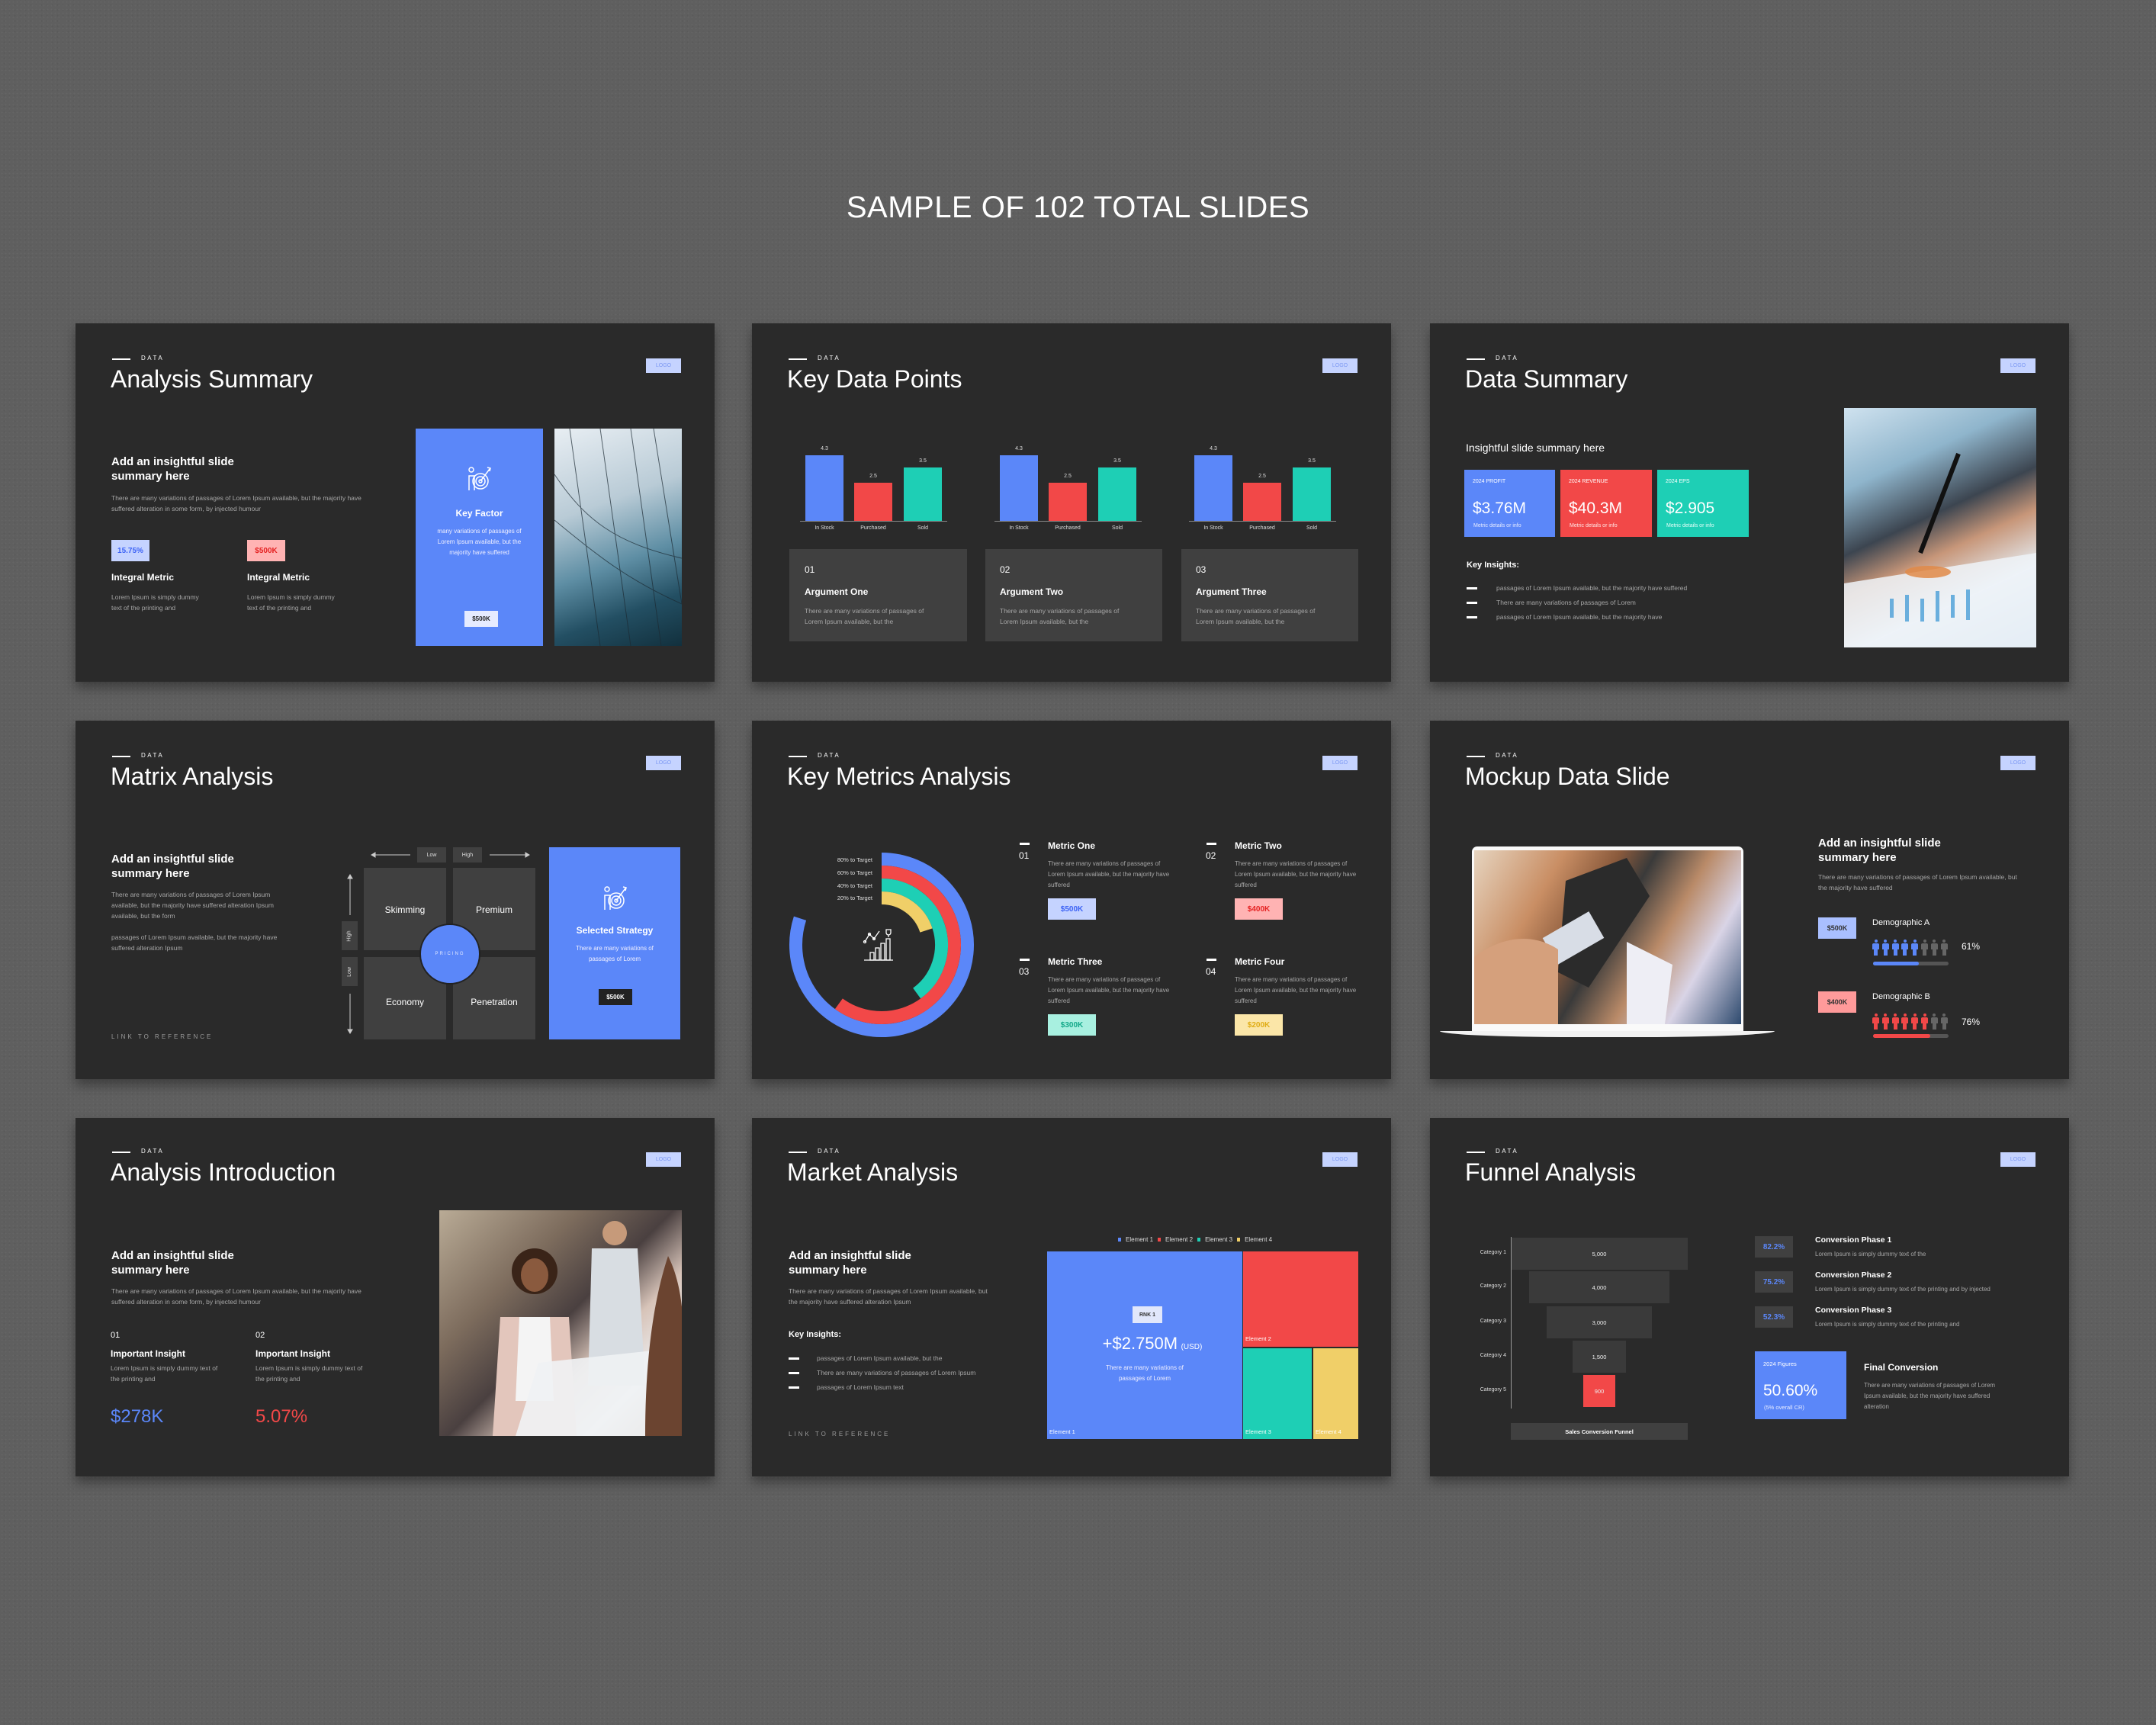 This screenshot has height=1725, width=2156. I want to click on demographic-percent: 76%, so click(1971, 1022).